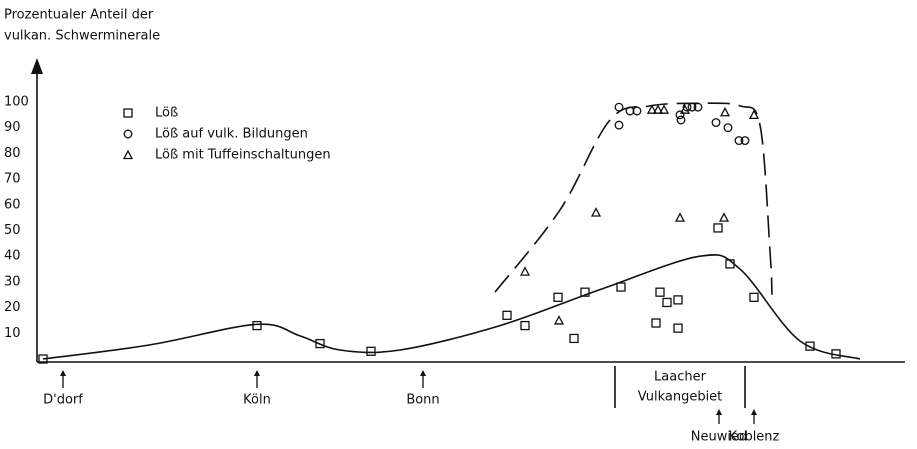 Image resolution: width=917 pixels, height=449 pixels. Describe the element at coordinates (680, 377) in the screenshot. I see `region-label: Laacher` at that location.